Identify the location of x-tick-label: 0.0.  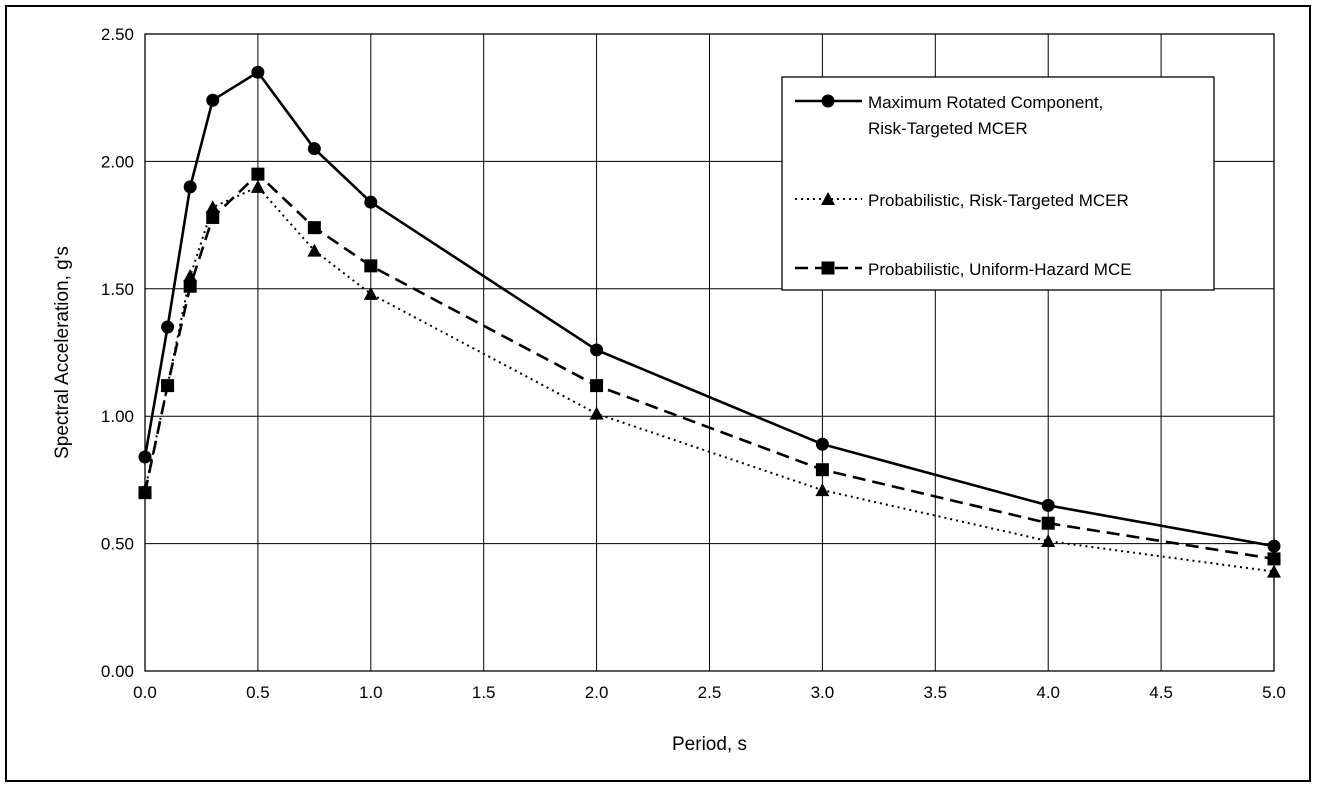
(145, 692).